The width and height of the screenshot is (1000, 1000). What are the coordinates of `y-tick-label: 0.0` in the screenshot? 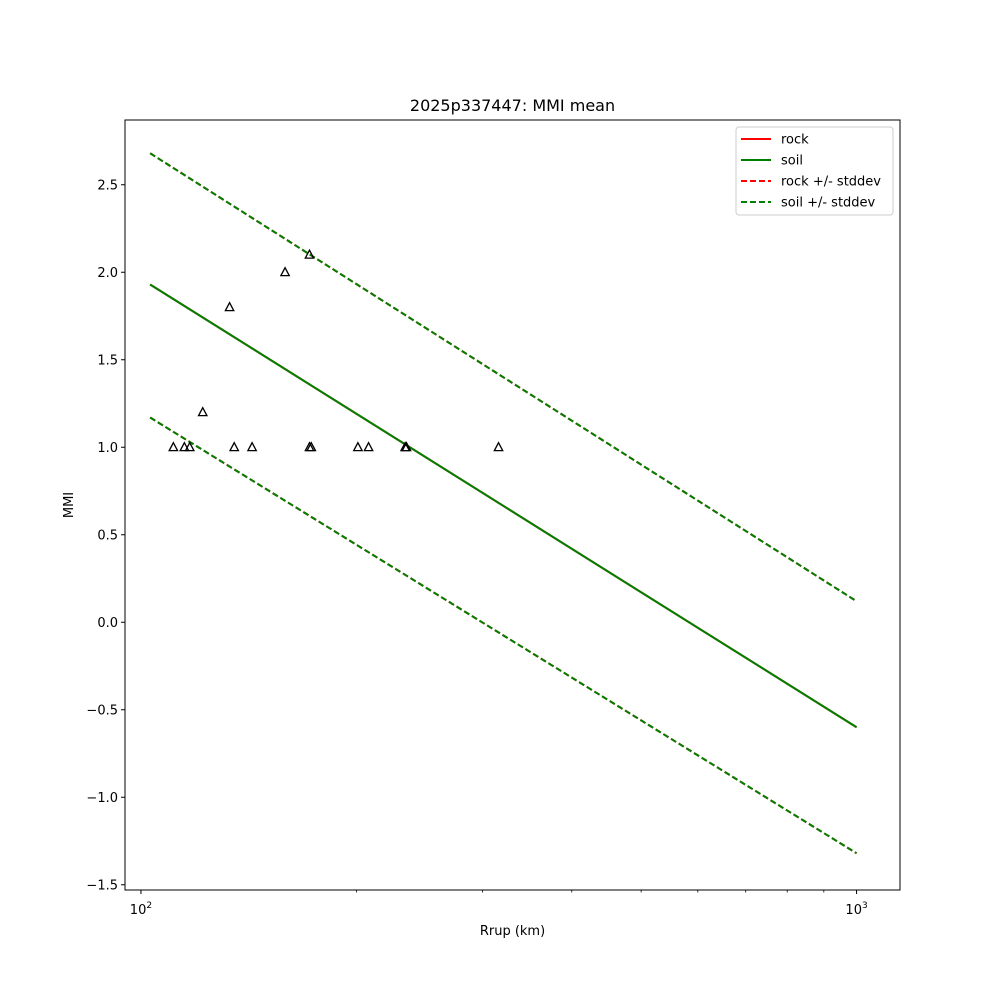 It's located at (107, 623).